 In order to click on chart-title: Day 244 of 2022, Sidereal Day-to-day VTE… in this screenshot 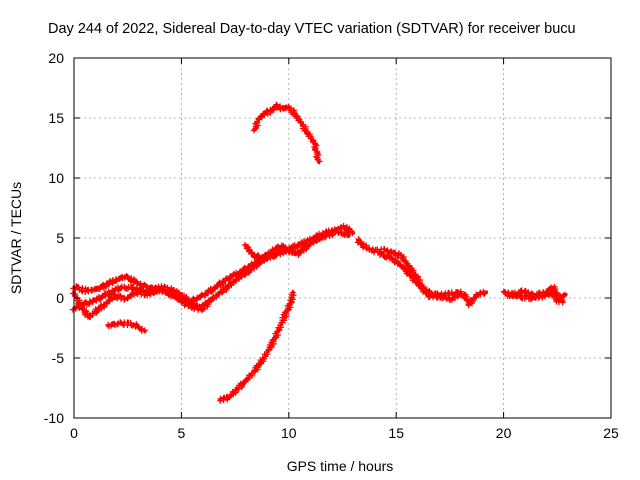, I will do `click(312, 29)`.